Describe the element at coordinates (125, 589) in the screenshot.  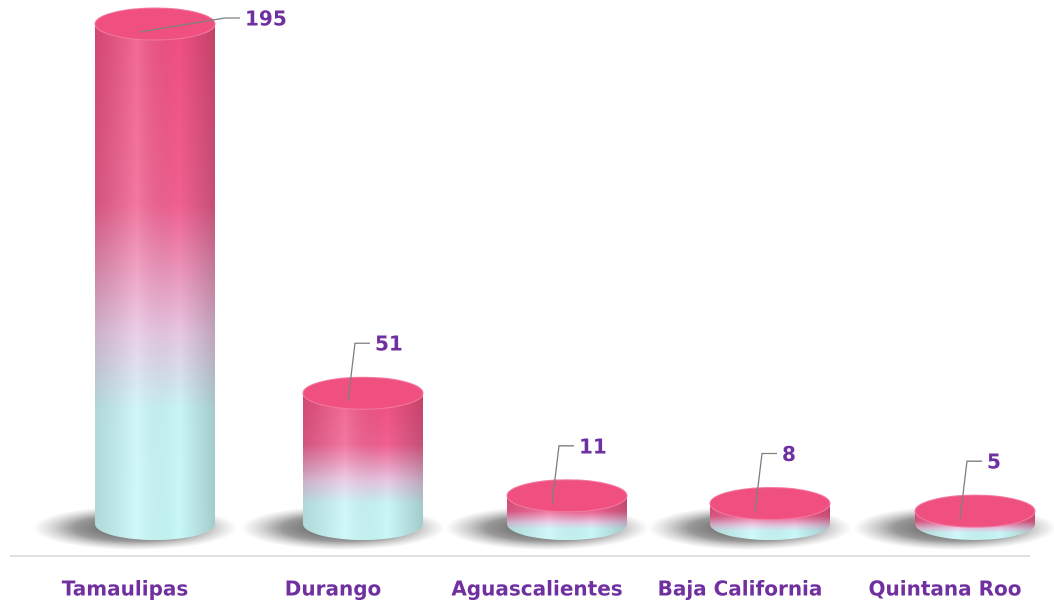
I see `x-tick-label: Tamaulipas` at that location.